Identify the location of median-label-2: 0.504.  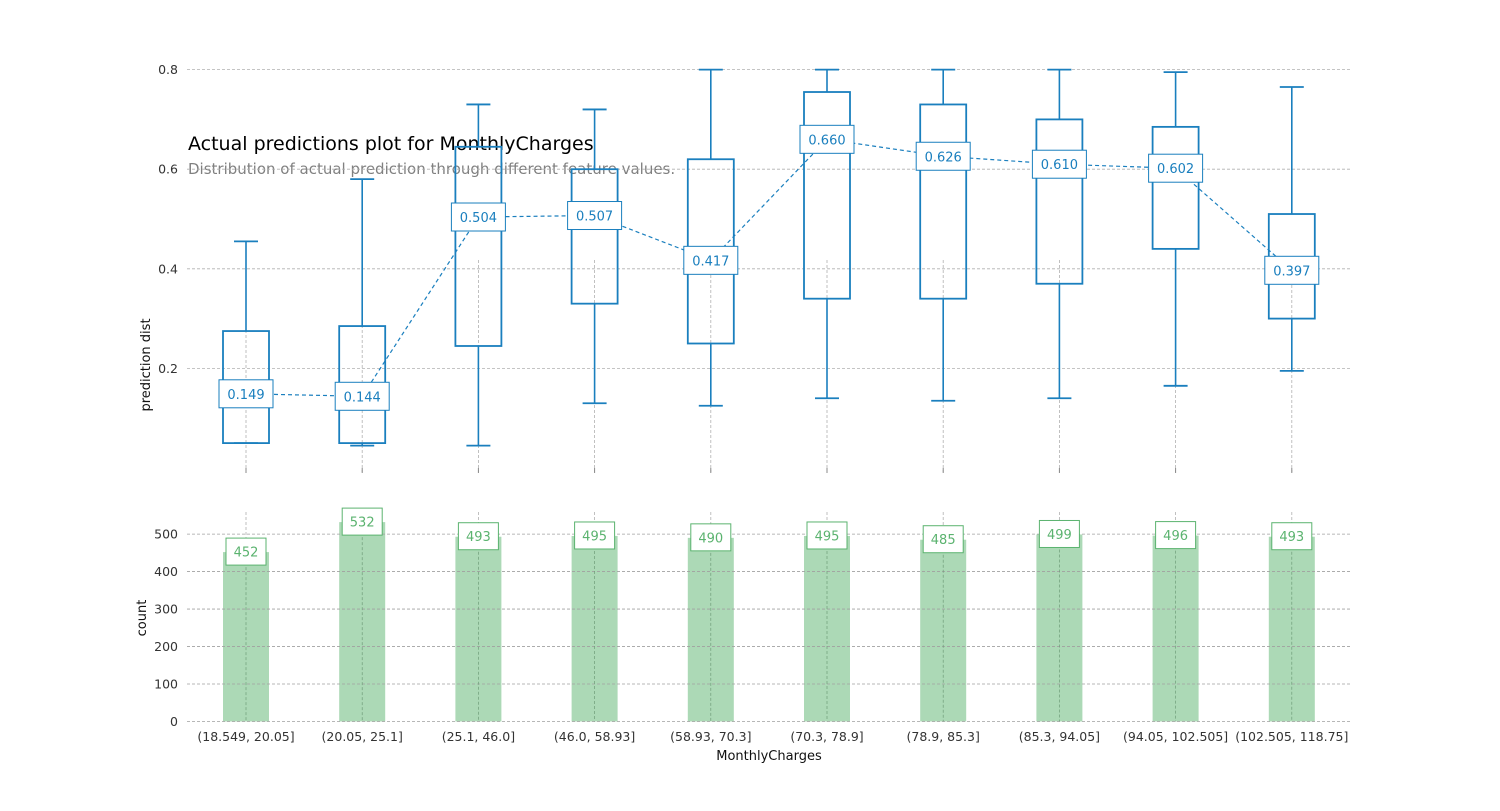
(478, 217).